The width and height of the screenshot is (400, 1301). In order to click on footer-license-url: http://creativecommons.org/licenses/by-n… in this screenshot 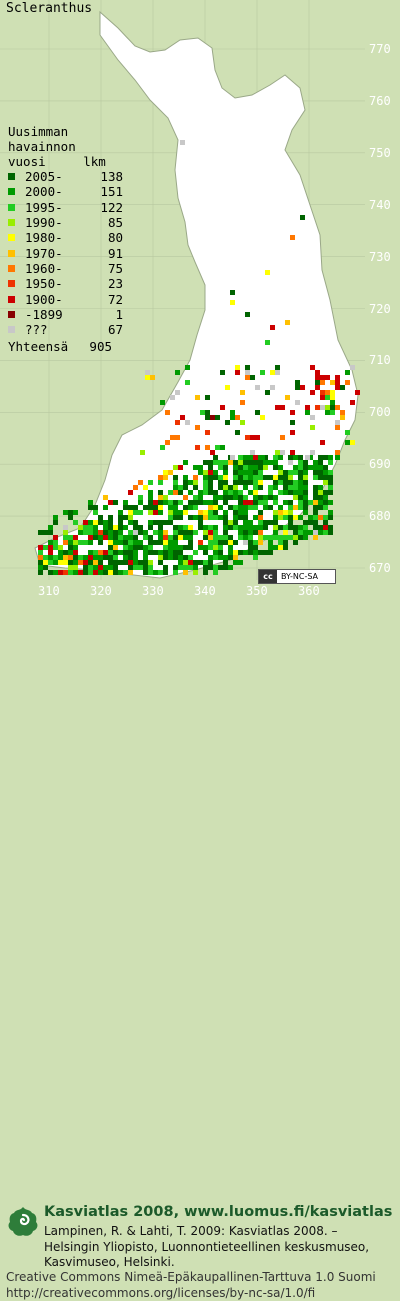, I will do `click(191, 1293)`.